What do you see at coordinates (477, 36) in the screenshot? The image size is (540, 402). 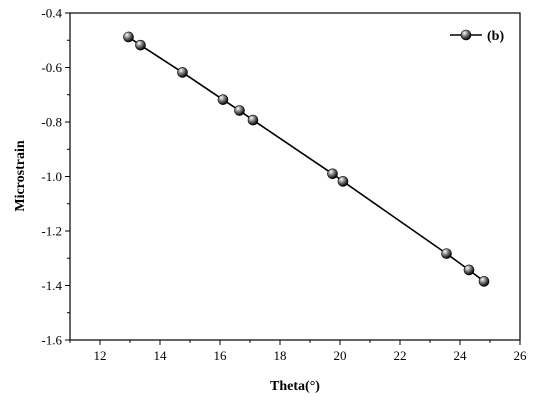 I see `legend: (b)` at bounding box center [477, 36].